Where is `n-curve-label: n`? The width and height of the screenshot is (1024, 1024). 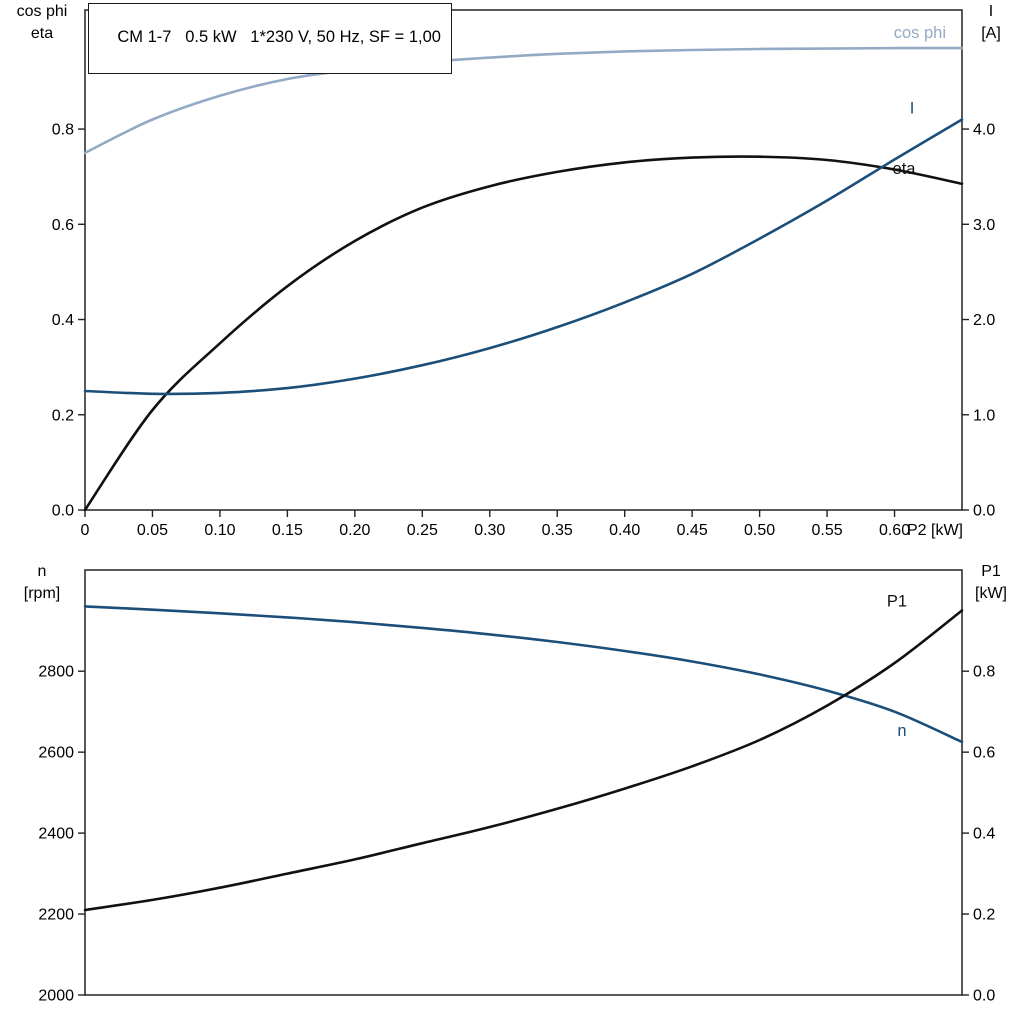 n-curve-label: n is located at coordinates (901, 731).